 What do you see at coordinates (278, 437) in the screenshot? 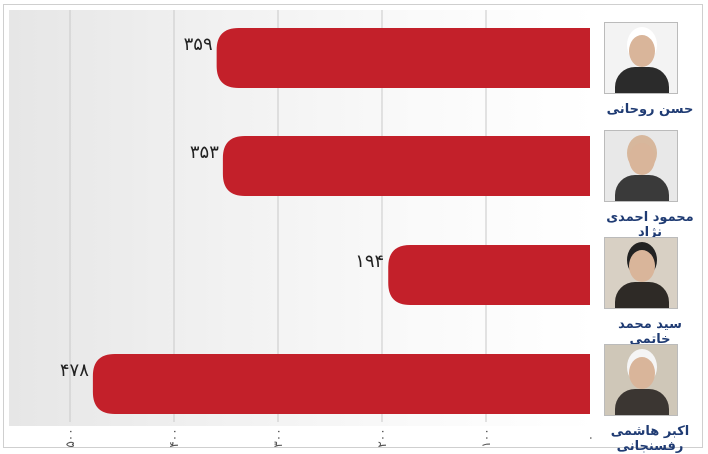
I see `x-tick-label: ۳۰۰` at bounding box center [278, 437].